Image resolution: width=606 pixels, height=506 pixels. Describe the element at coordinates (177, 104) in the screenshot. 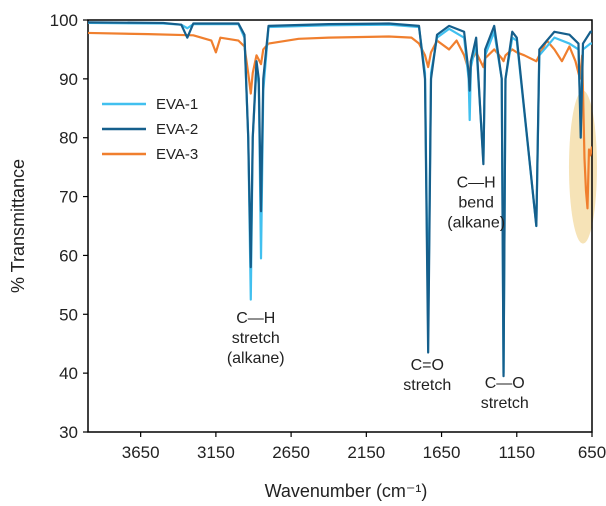

I see `legend-label-eva-1: EVA-1` at that location.